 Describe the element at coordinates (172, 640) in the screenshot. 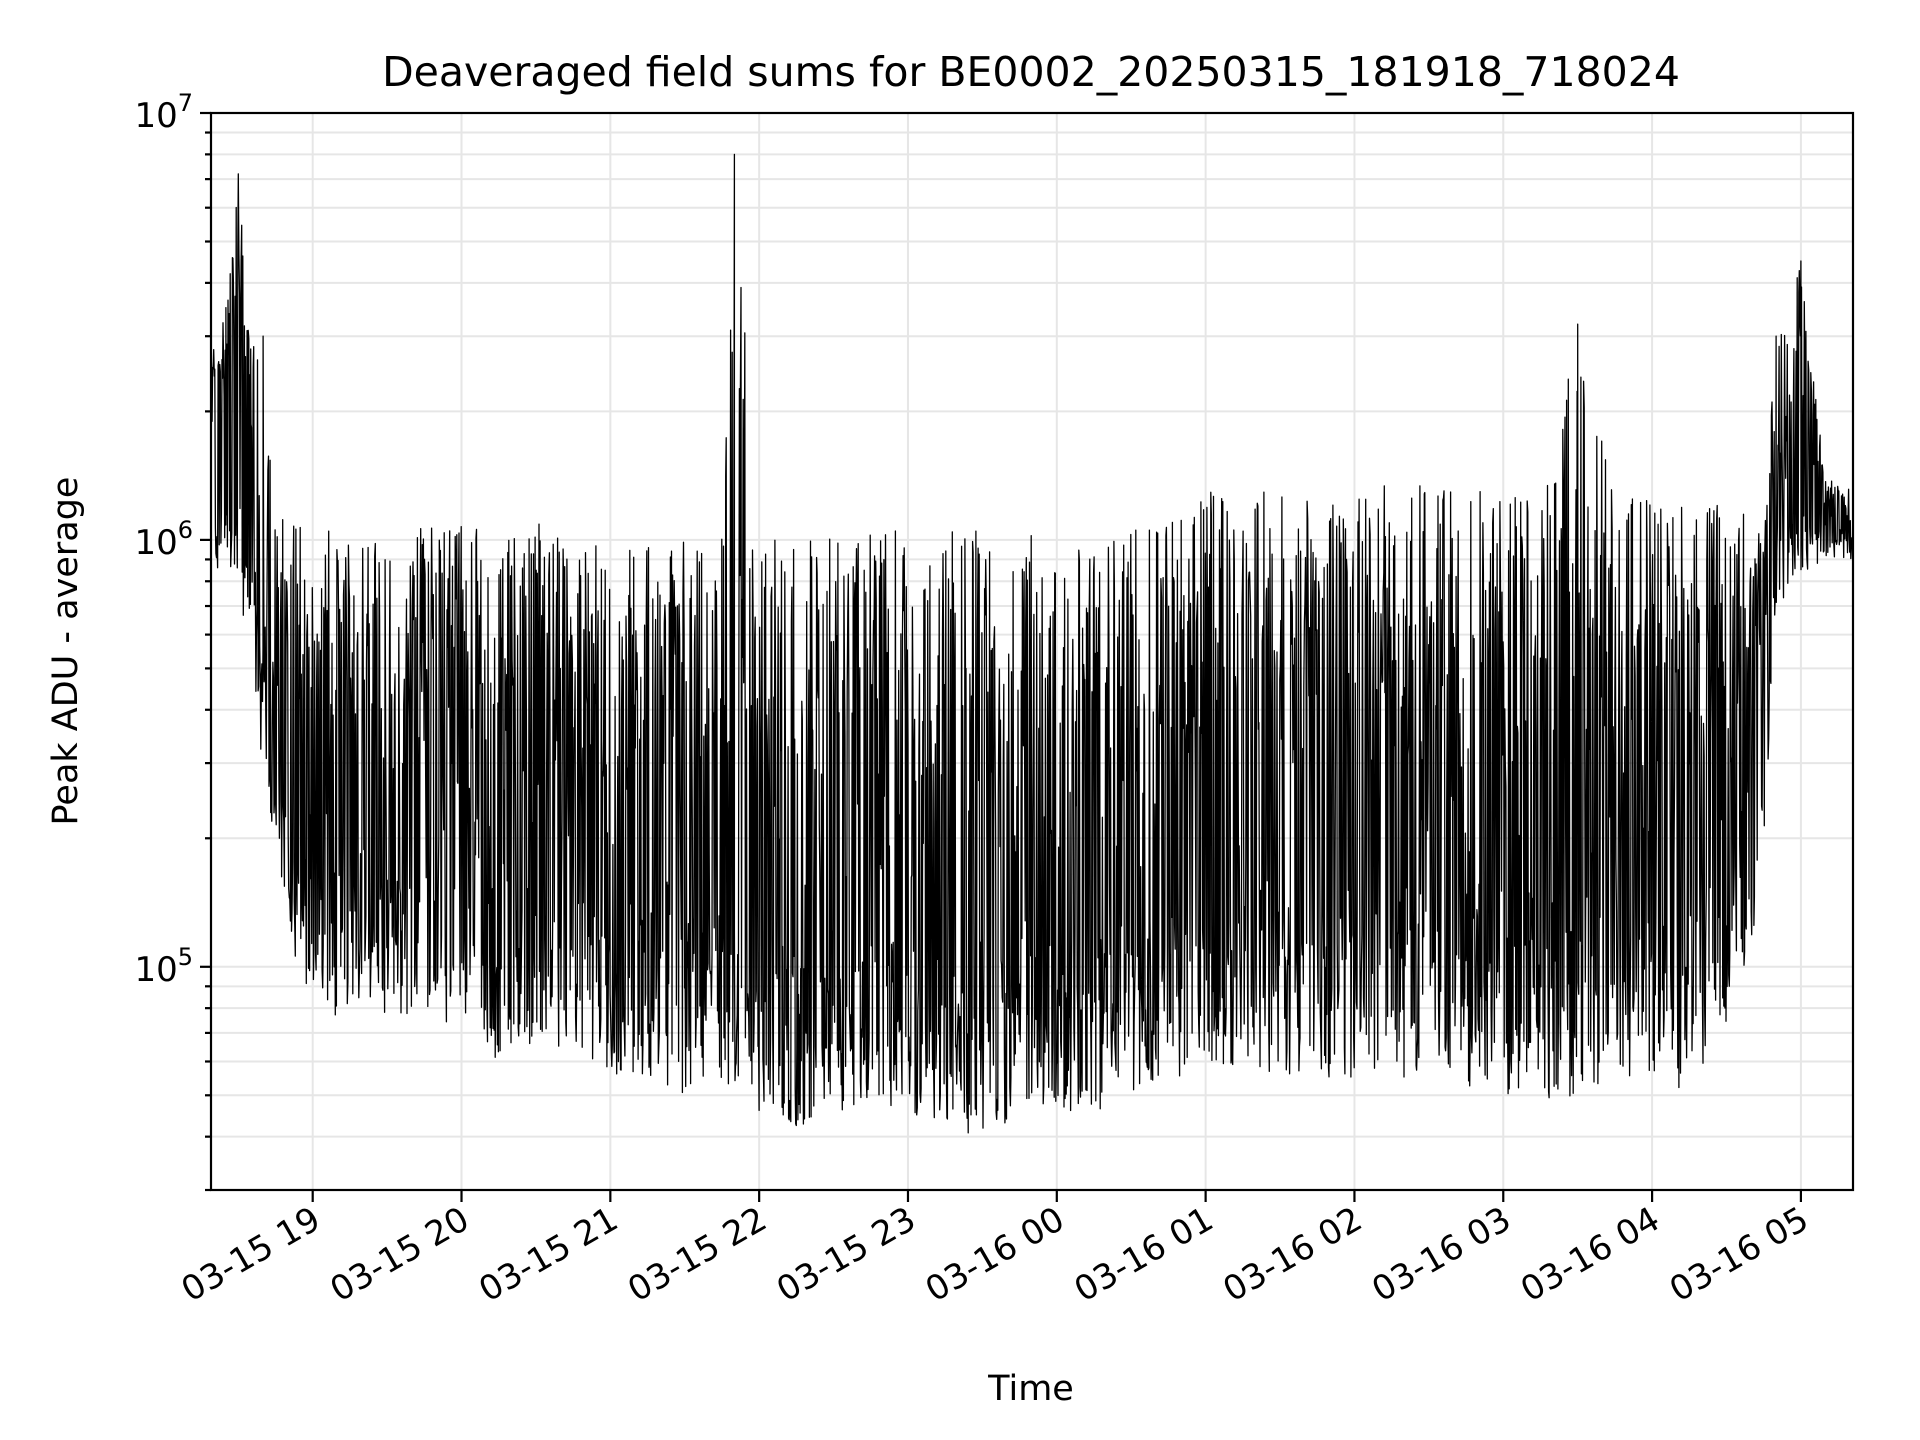

I see `y-axis: 10⁵ 10⁶ 10⁷` at that location.